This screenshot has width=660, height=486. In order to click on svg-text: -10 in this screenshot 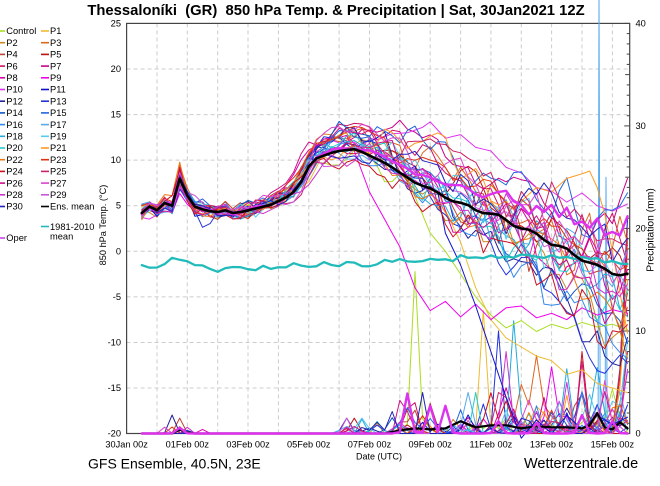, I will do `click(114, 342)`.